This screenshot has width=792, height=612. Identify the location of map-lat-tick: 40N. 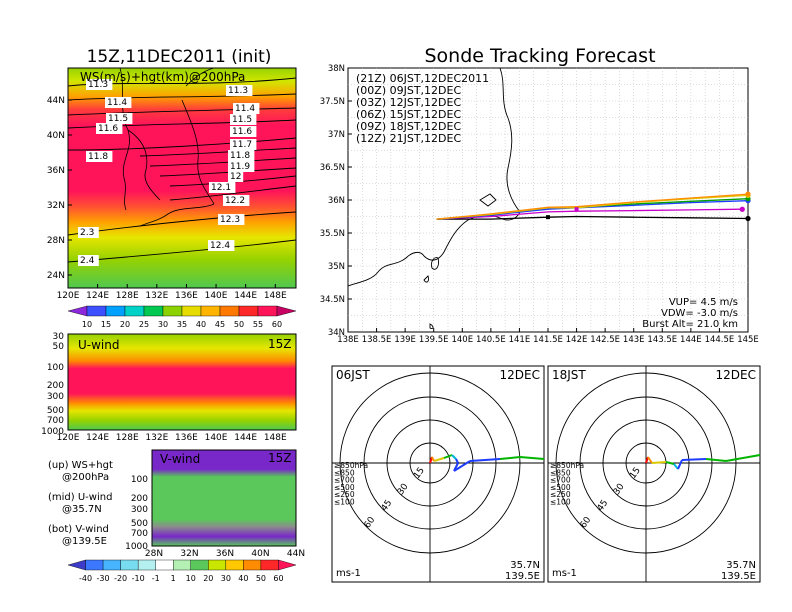
(56, 136).